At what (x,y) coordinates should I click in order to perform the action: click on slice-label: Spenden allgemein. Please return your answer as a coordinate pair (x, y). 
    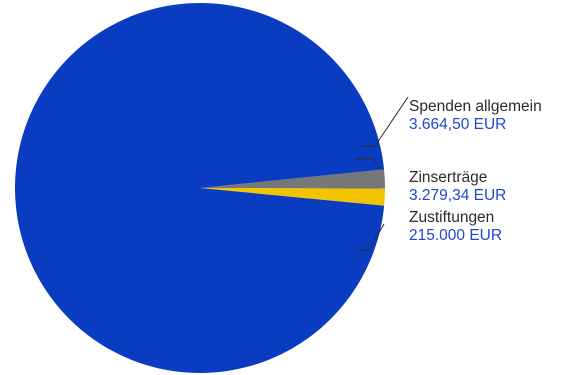
    Looking at the image, I should click on (475, 106).